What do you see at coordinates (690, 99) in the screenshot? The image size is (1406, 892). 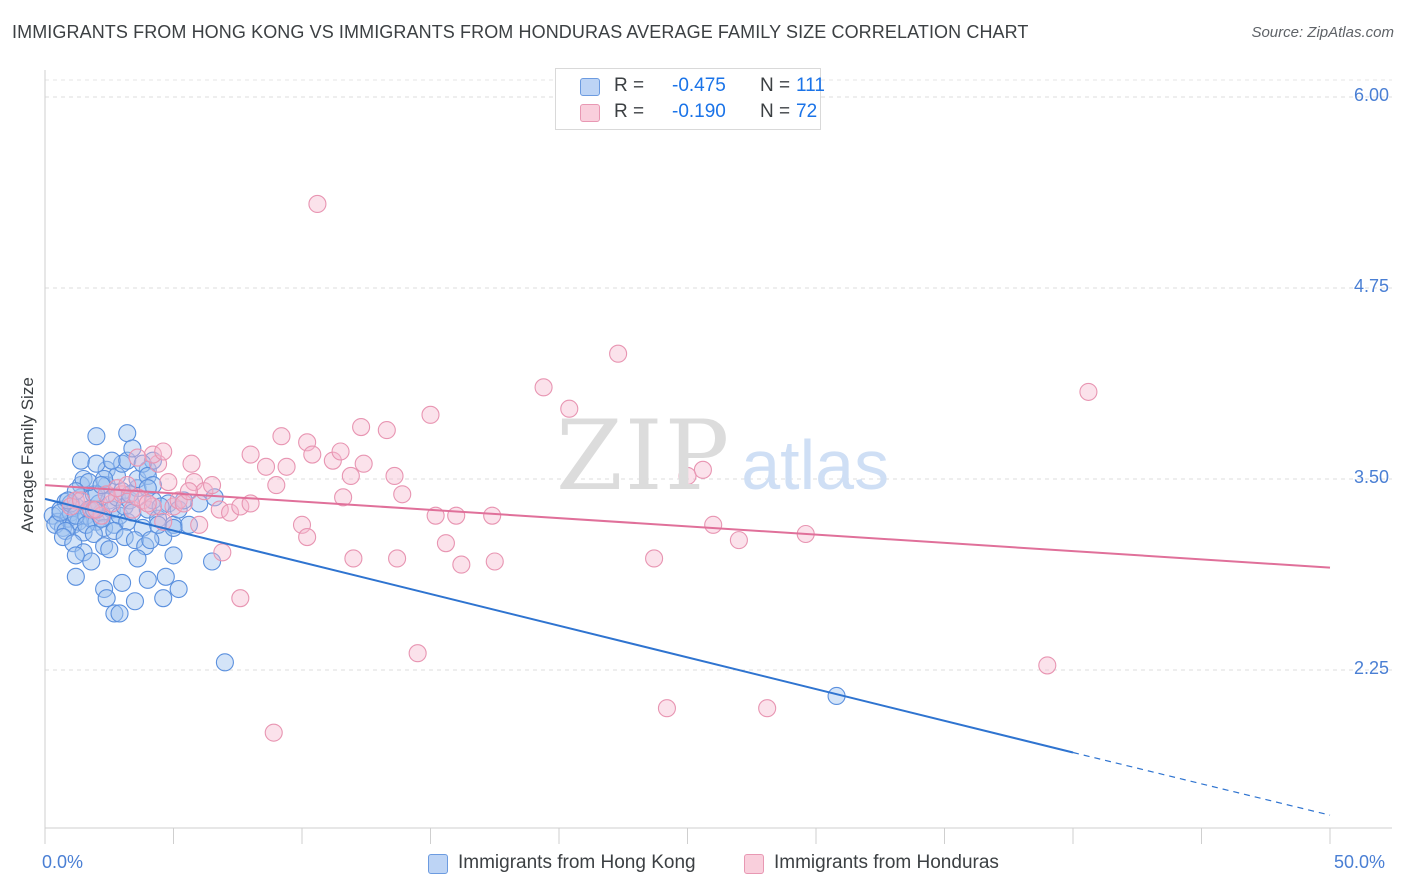 I see `stats-box: R = -0.475 N = 111 R = -0.190 N = 72` at bounding box center [690, 99].